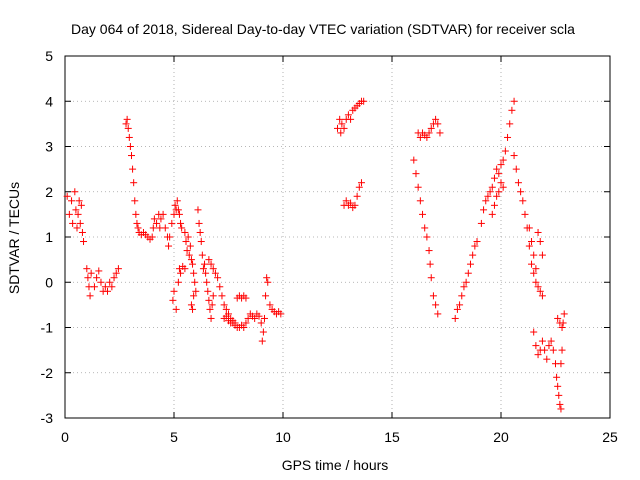 Image resolution: width=640 pixels, height=480 pixels. I want to click on y-tick-label: 1, so click(49, 237).